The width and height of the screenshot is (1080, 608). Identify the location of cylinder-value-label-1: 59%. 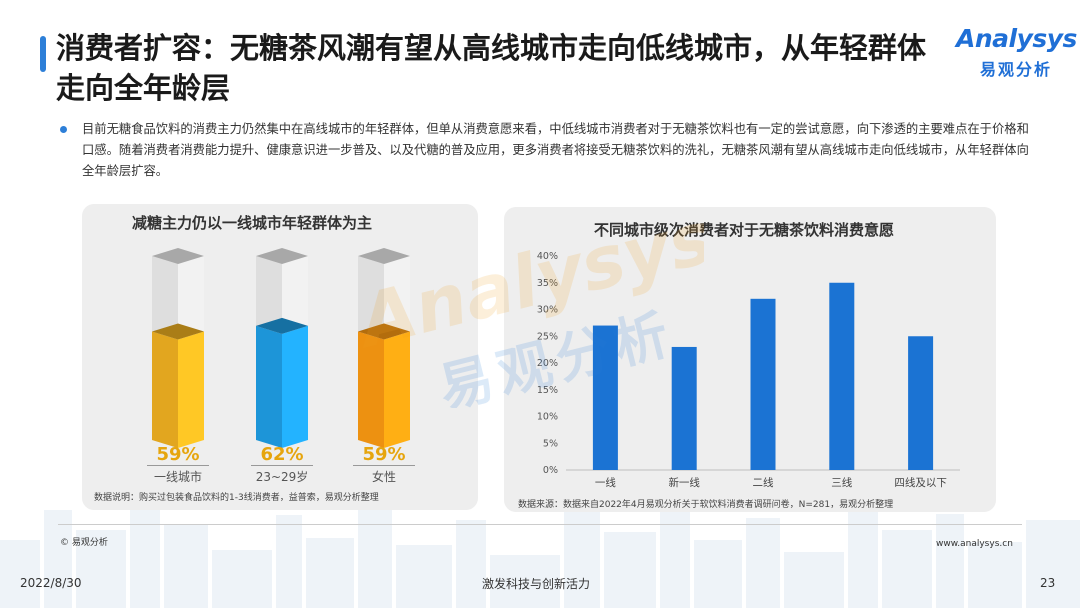
(178, 454).